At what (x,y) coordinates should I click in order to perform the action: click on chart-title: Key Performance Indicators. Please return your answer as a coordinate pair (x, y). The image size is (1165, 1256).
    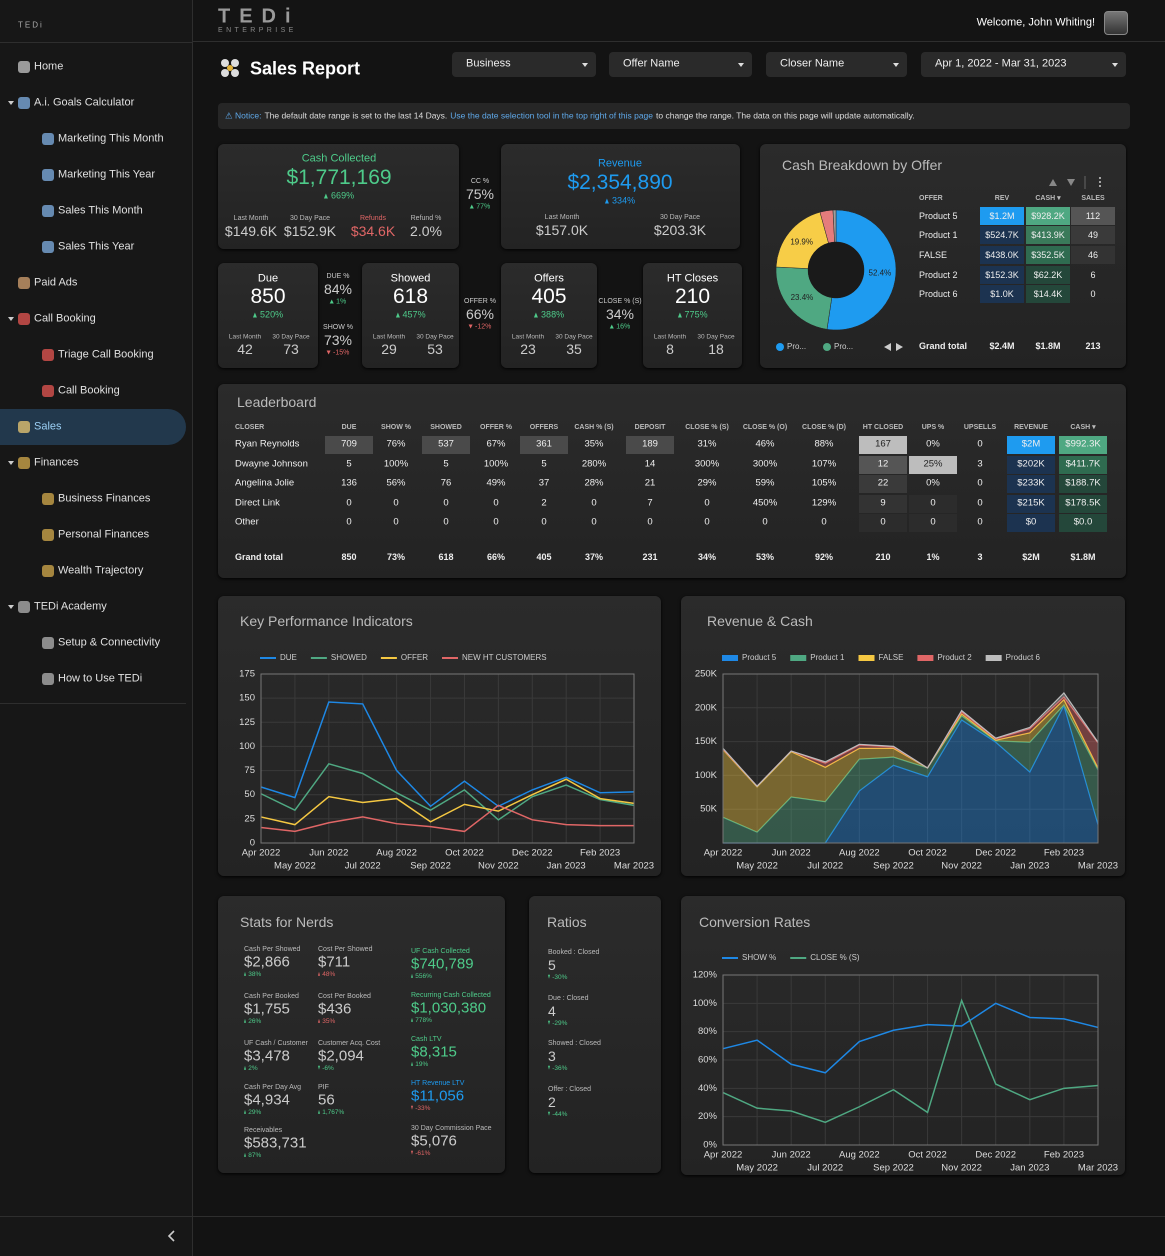
    Looking at the image, I should click on (326, 620).